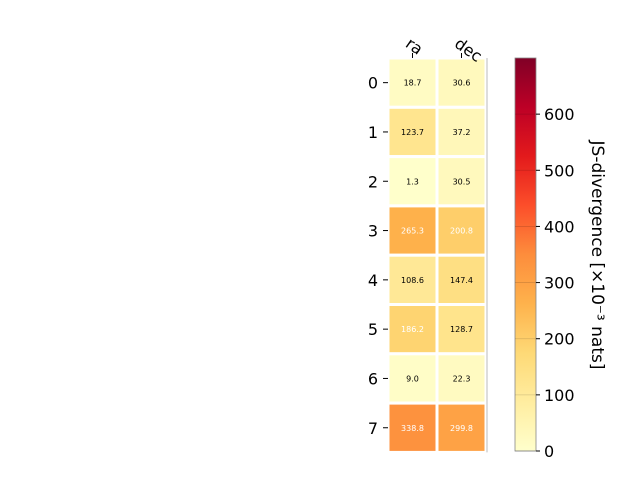 The width and height of the screenshot is (640, 484). What do you see at coordinates (413, 83) in the screenshot?
I see `cell-value-label: 18.7` at bounding box center [413, 83].